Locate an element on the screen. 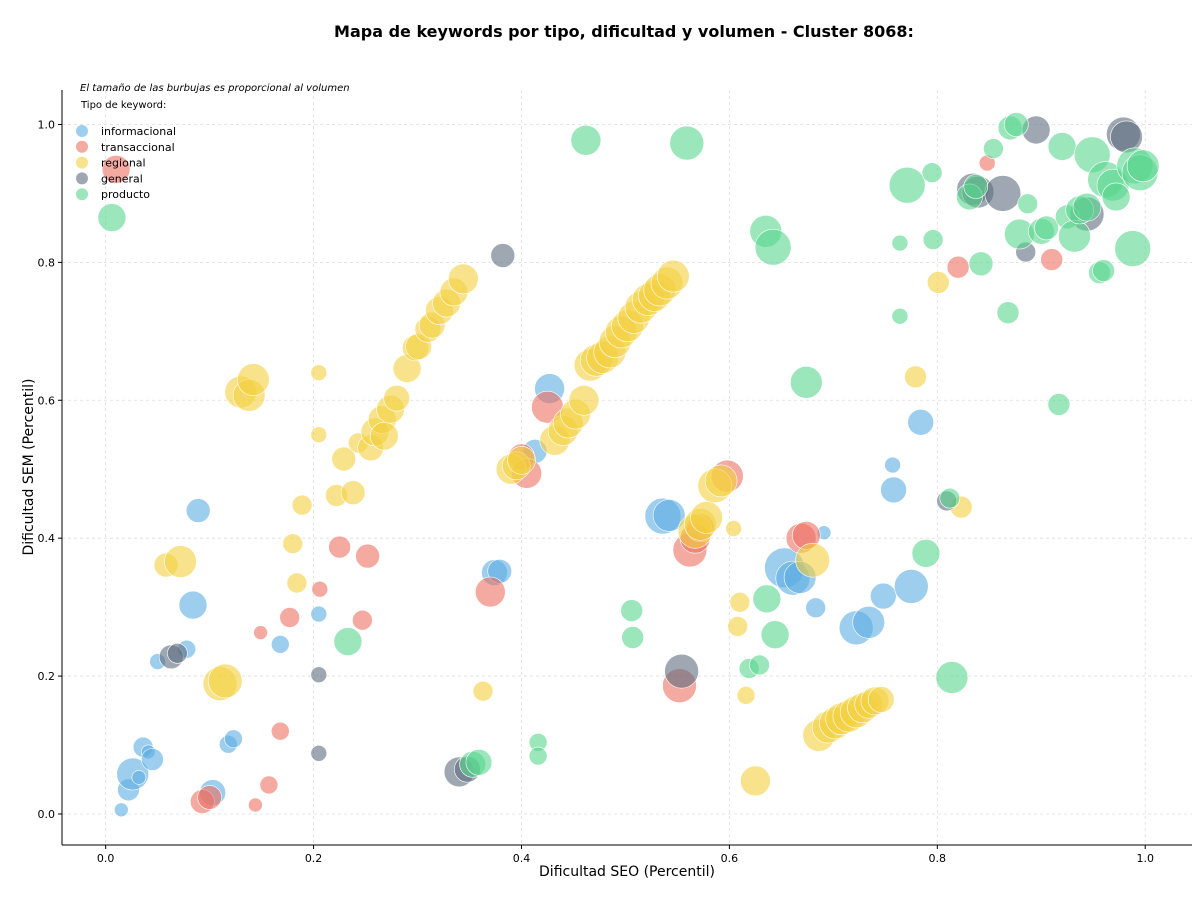 The height and width of the screenshot is (901, 1200). x-tick-label: 0.6 is located at coordinates (730, 858).